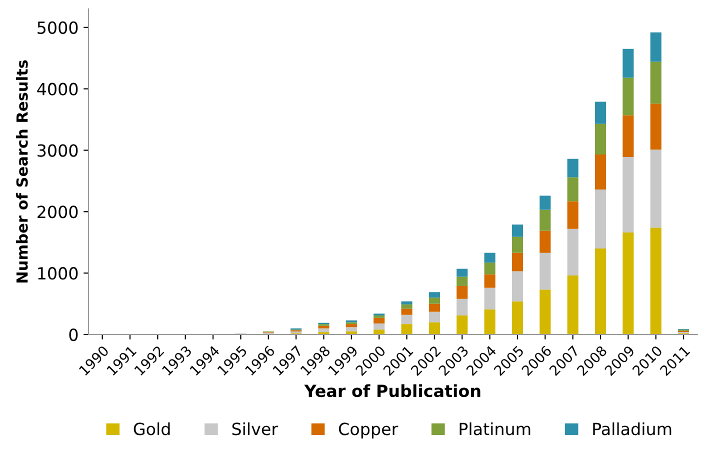 This screenshot has height=449, width=708. What do you see at coordinates (58, 273) in the screenshot?
I see `y-tick-label: 1000` at bounding box center [58, 273].